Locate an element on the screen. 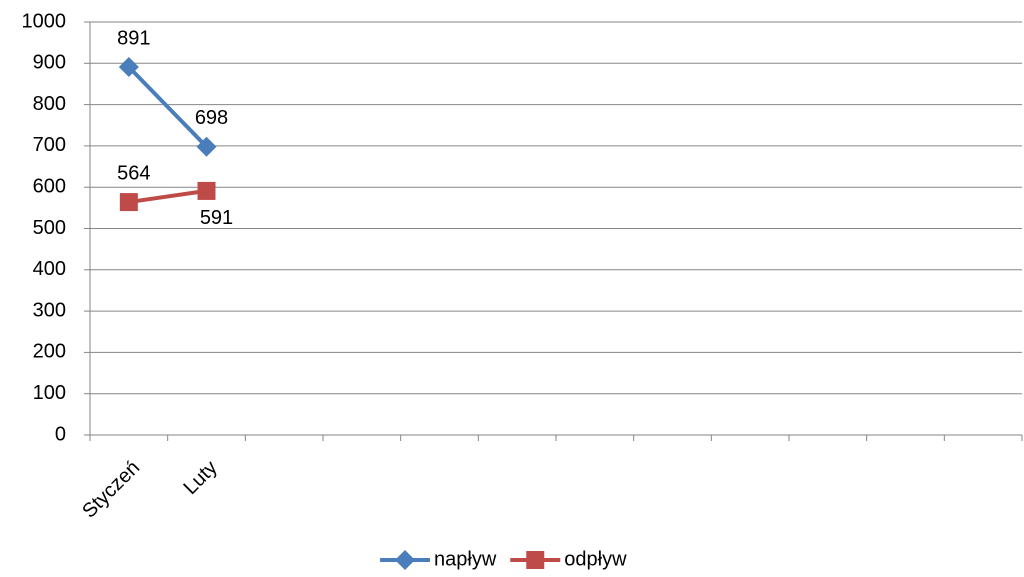 The image size is (1024, 577). series: 891 698 is located at coordinates (172, 92).